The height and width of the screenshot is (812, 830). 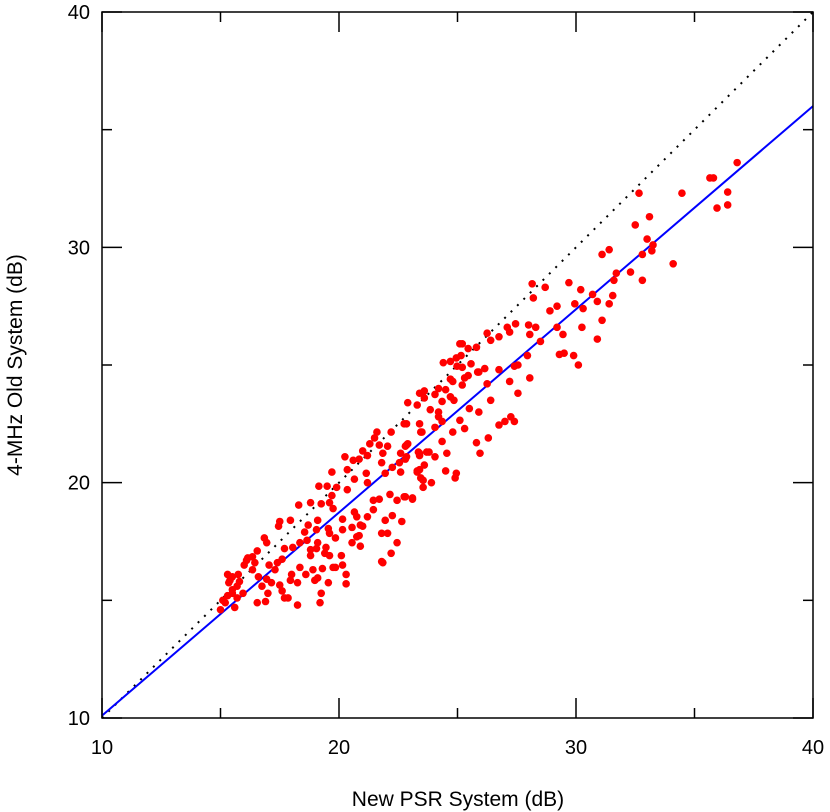 I want to click on x-tick-label: 10, so click(x=102, y=748).